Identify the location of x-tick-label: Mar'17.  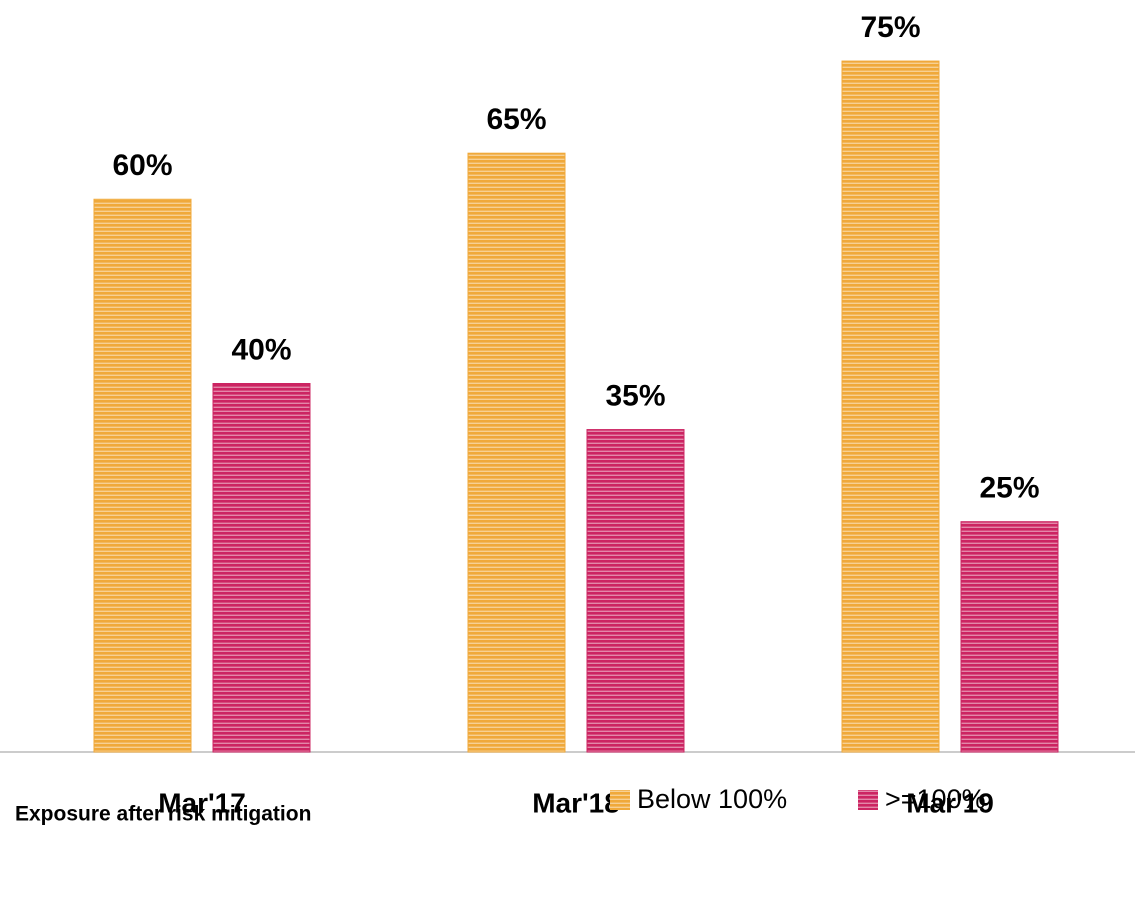
(202, 802).